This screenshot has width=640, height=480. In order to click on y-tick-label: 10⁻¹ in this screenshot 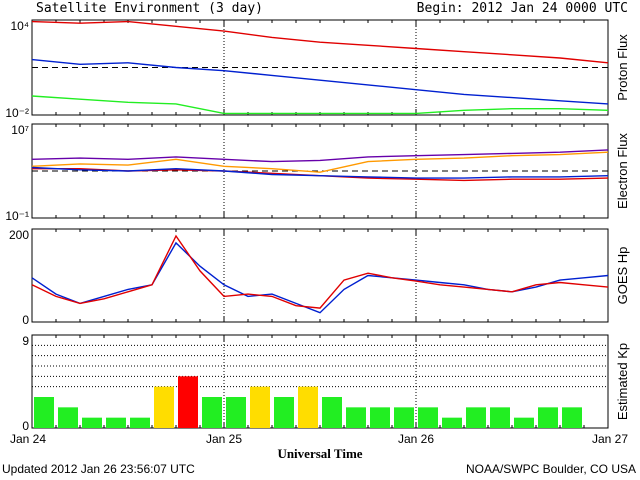, I will do `click(17, 216)`.